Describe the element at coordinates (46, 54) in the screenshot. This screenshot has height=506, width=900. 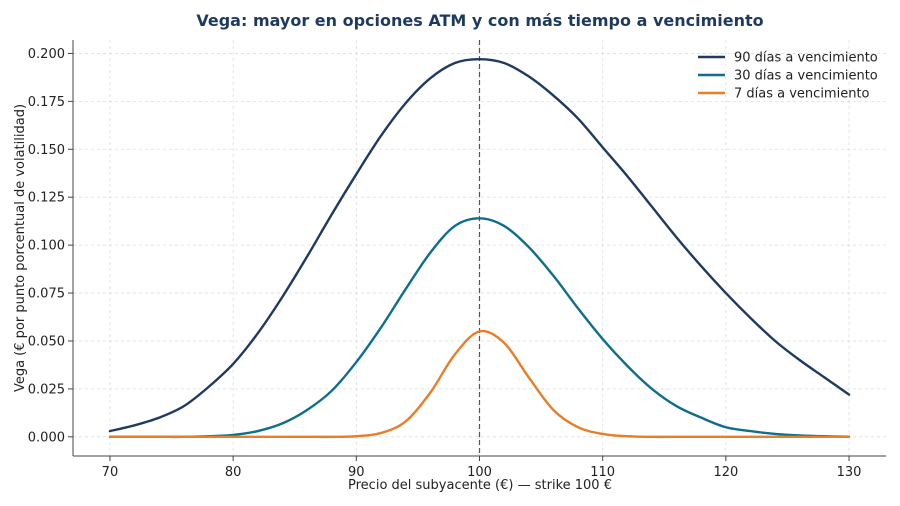
I see `y-tick-label: 0.200` at that location.